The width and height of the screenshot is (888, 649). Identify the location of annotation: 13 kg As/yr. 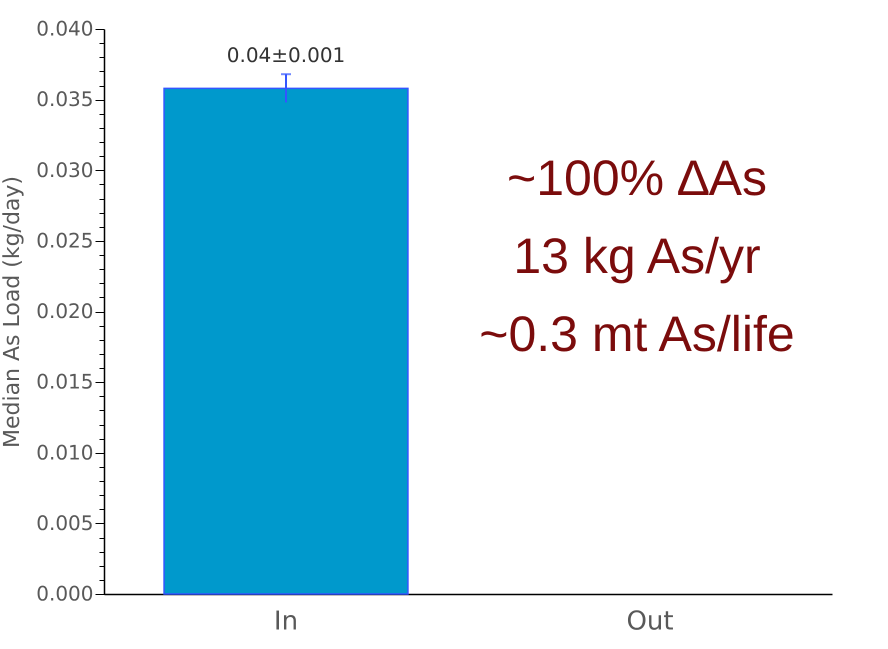
(637, 256).